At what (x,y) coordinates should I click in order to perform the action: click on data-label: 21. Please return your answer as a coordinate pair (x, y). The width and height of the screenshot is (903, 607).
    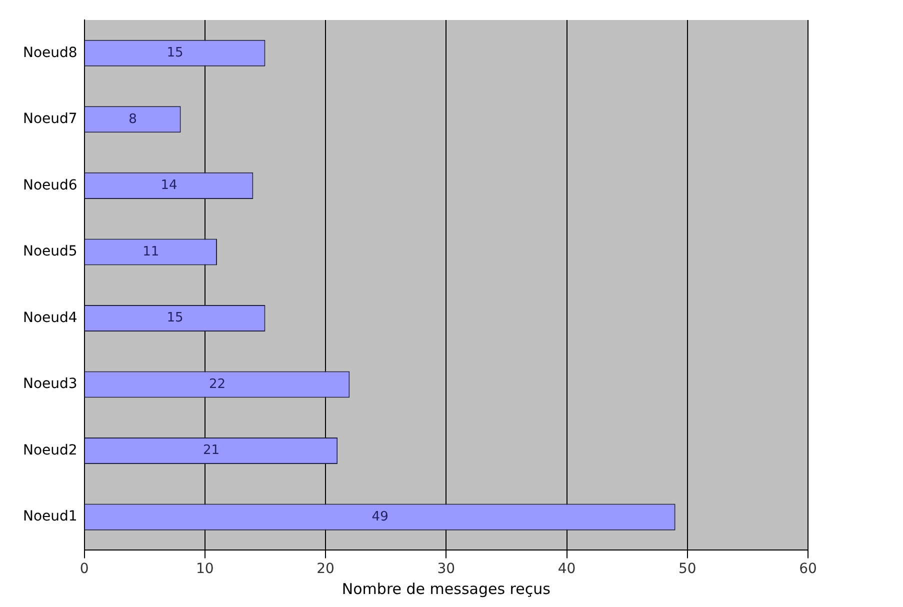
    Looking at the image, I should click on (211, 450).